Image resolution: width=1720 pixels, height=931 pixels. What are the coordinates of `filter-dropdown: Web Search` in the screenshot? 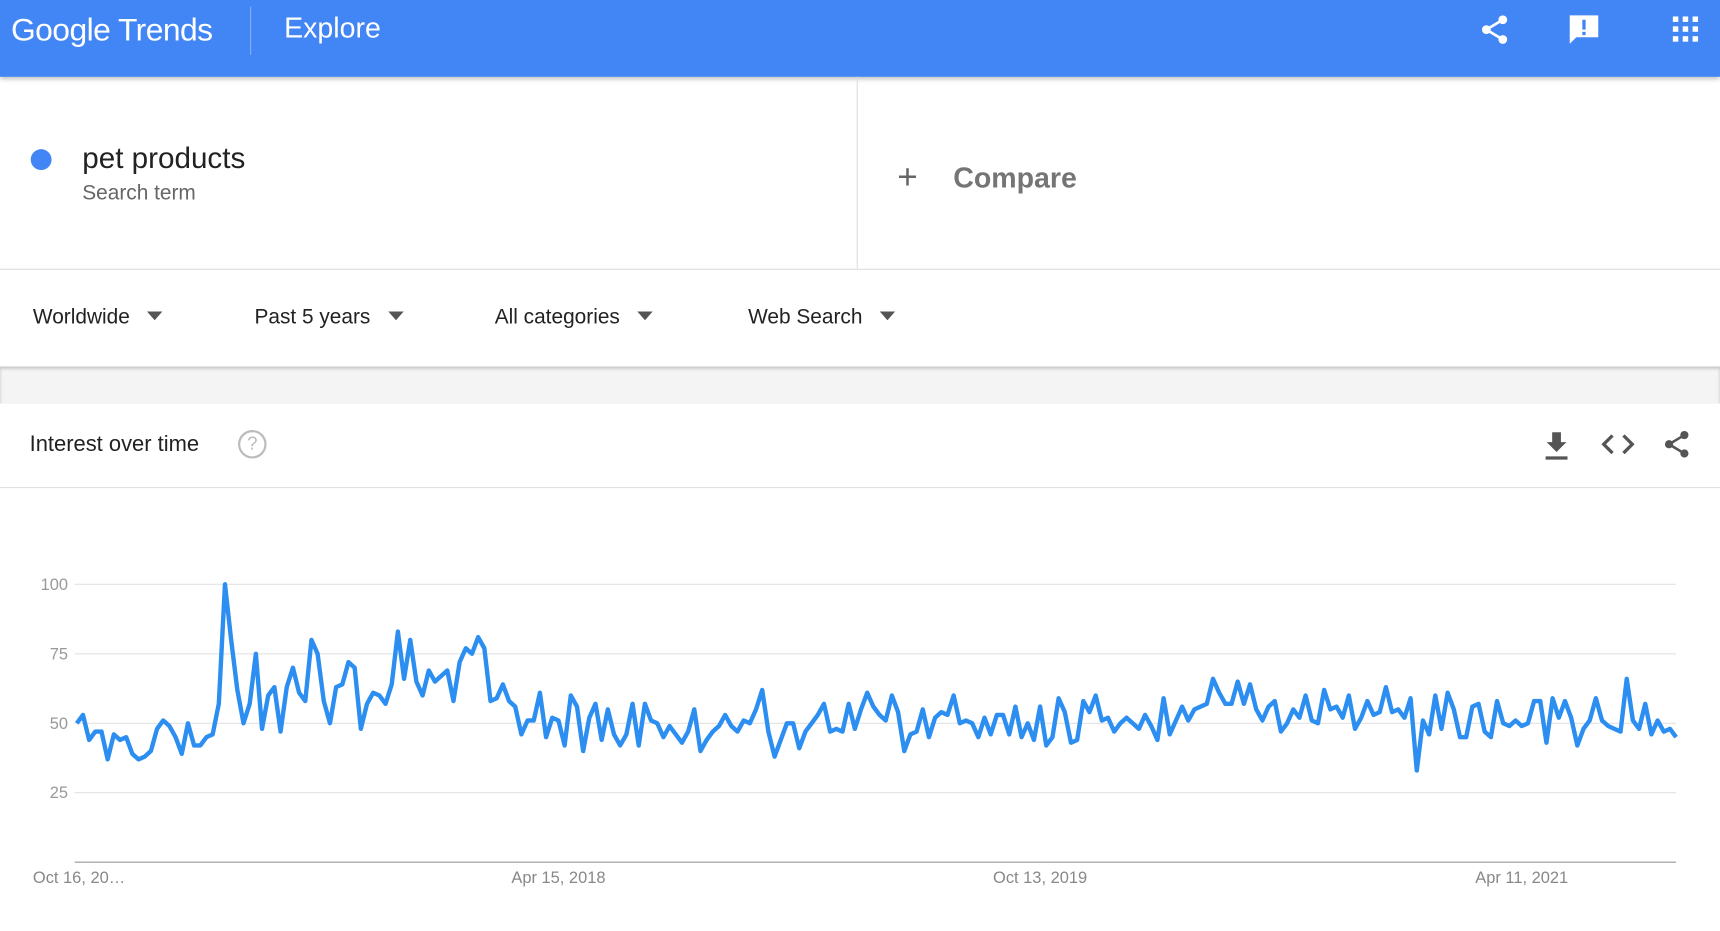 It's located at (821, 318).